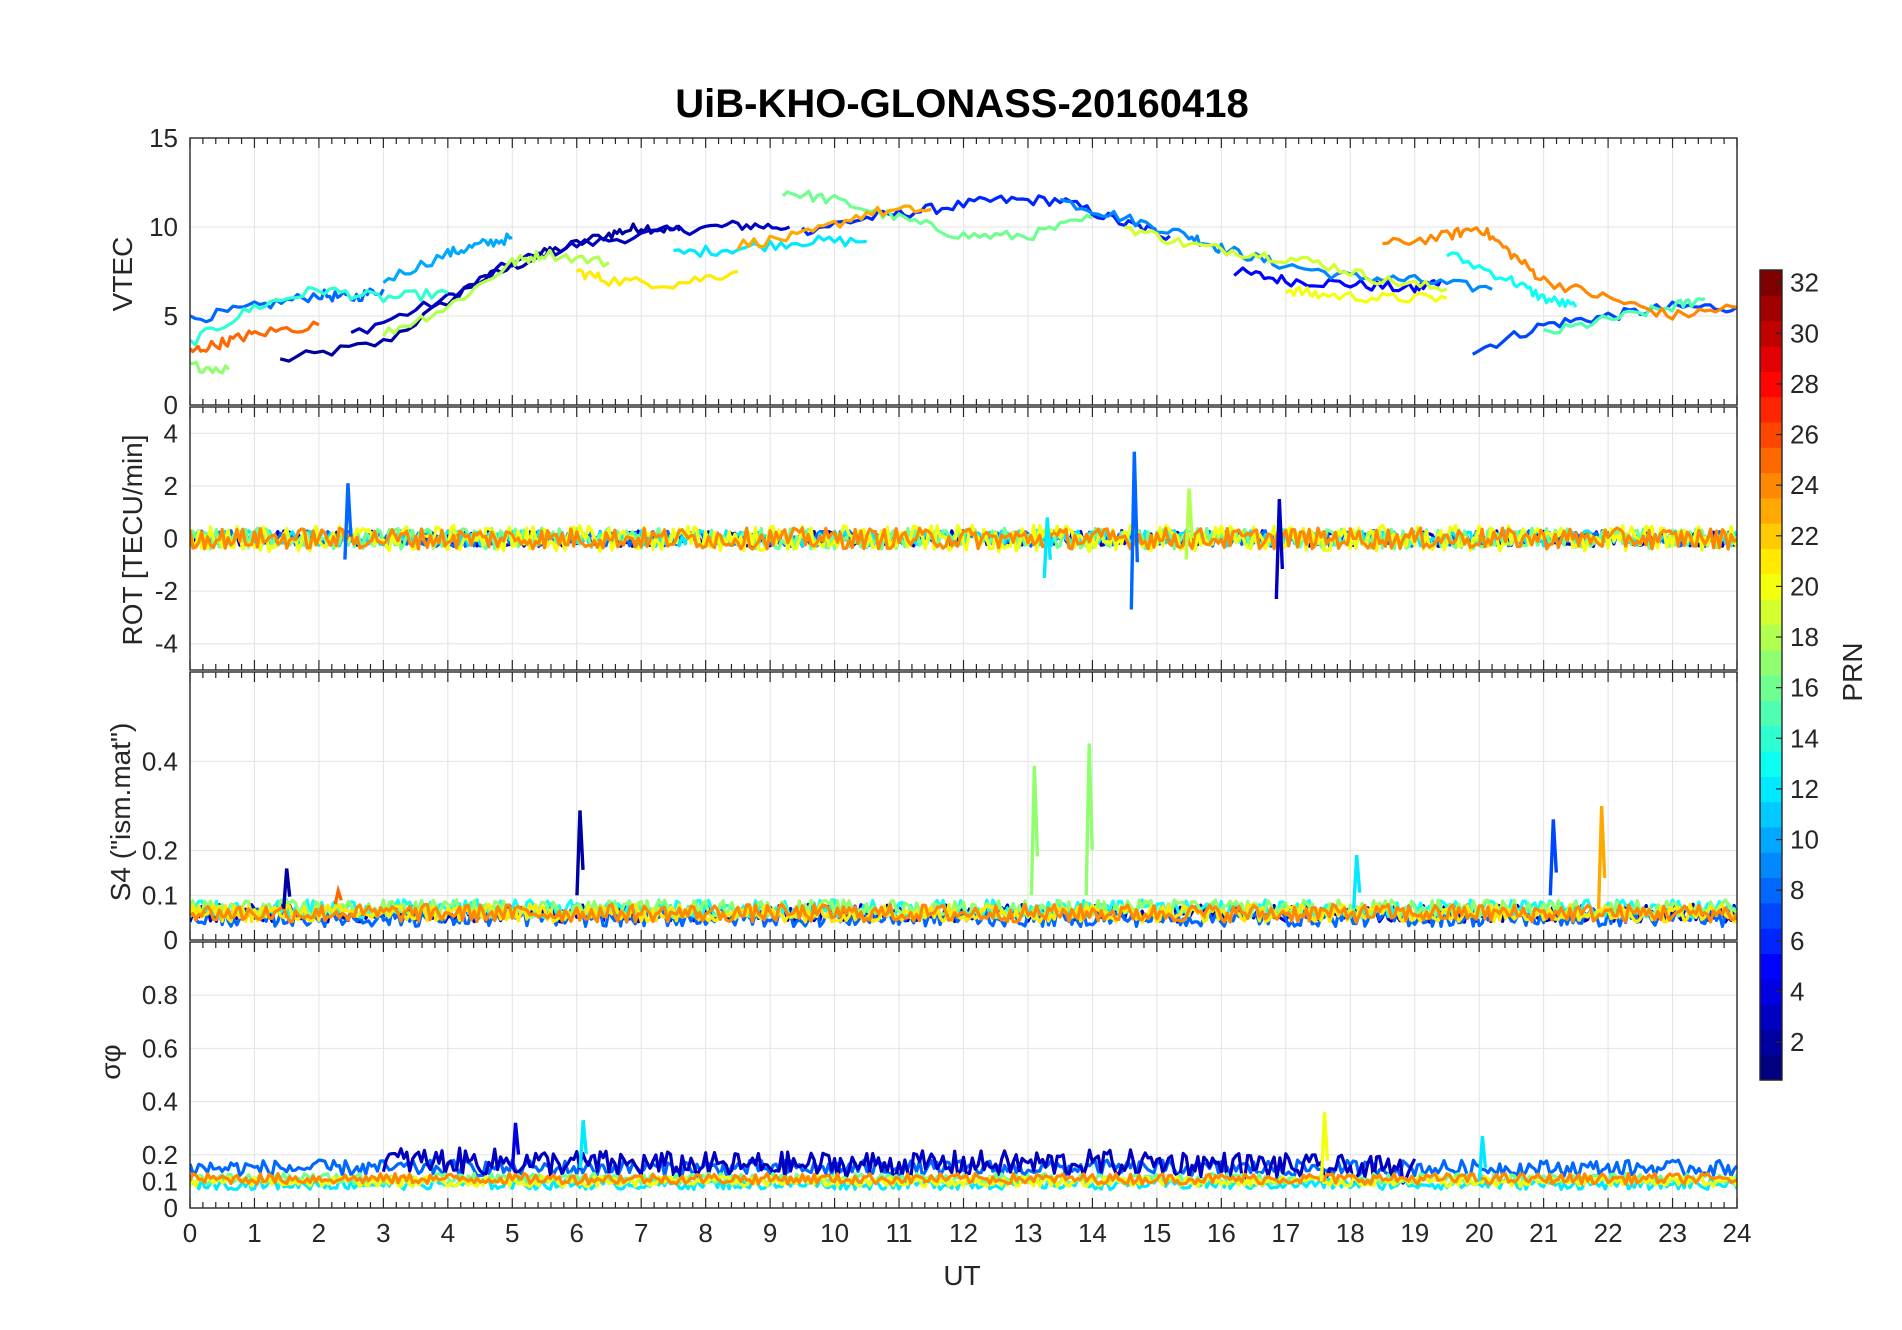 The width and height of the screenshot is (1902, 1330). Describe the element at coordinates (1608, 1233) in the screenshot. I see `x-tick-label: 22` at that location.